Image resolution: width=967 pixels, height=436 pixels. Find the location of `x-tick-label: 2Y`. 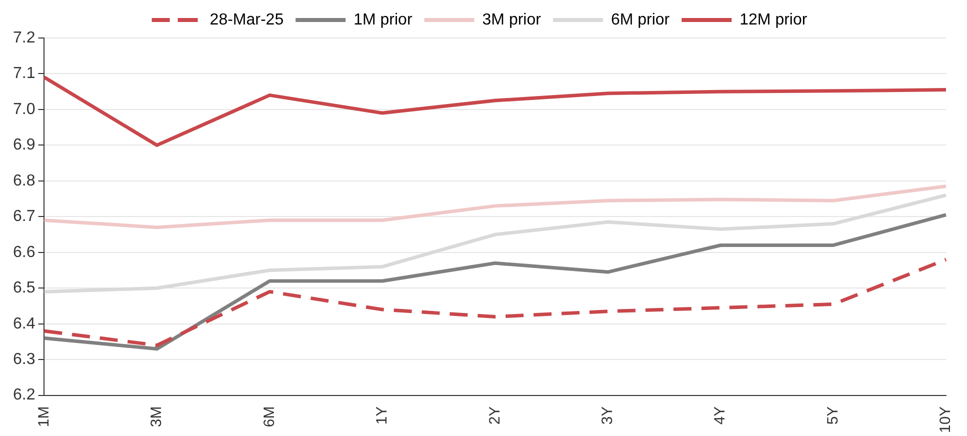

x-tick-label: 2Y is located at coordinates (495, 415).